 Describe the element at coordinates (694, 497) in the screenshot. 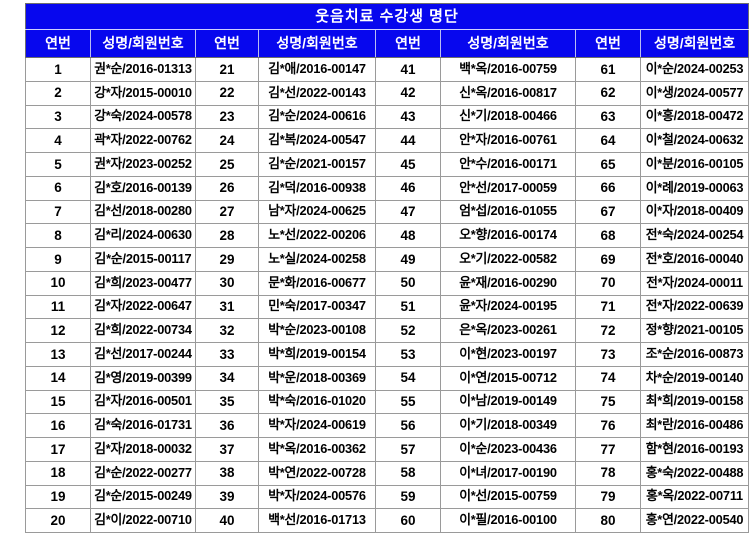

I see `cell-name-member: 홍*옥/2022-00711` at that location.